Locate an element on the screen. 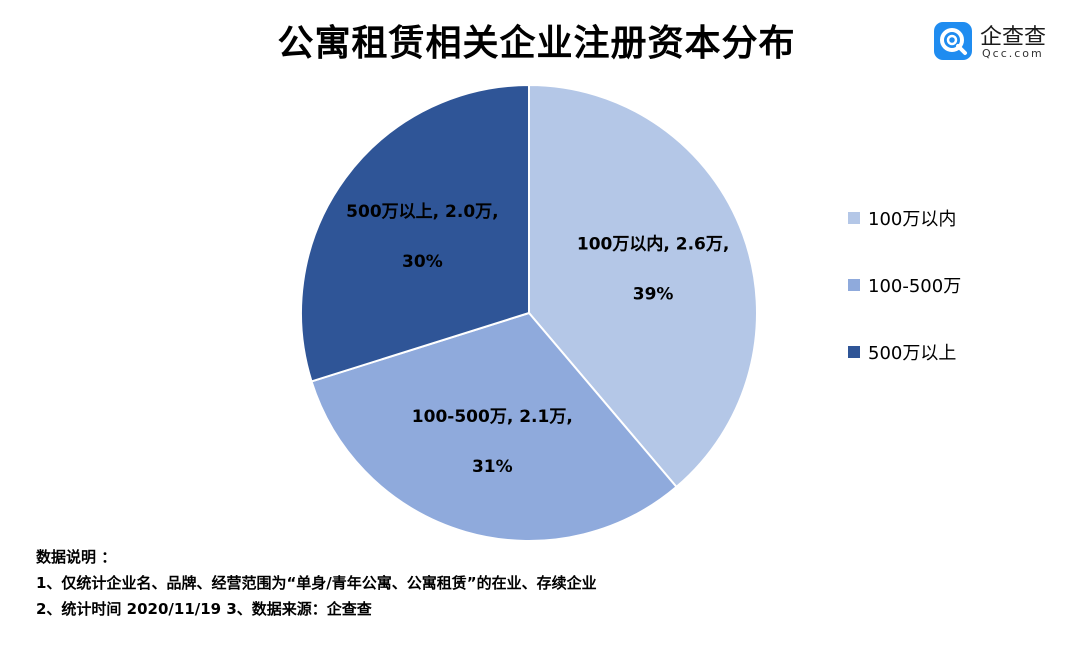 This screenshot has width=1073, height=649. logo-name: 企查查 is located at coordinates (1013, 37).